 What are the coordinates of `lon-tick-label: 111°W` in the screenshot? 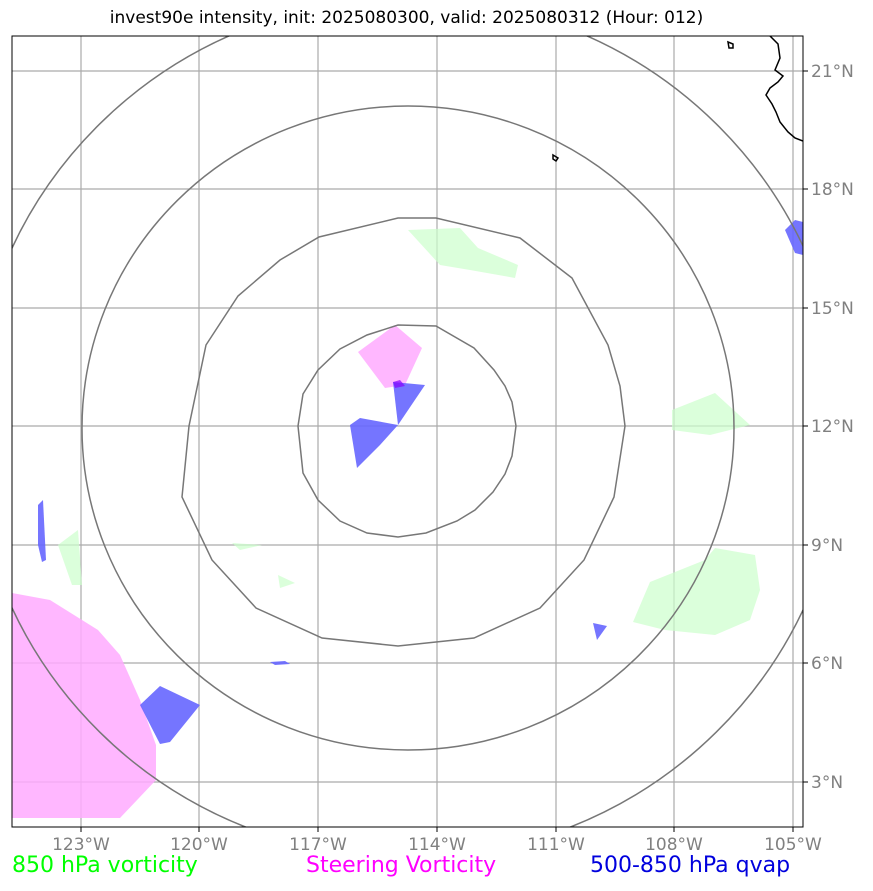 It's located at (556, 845).